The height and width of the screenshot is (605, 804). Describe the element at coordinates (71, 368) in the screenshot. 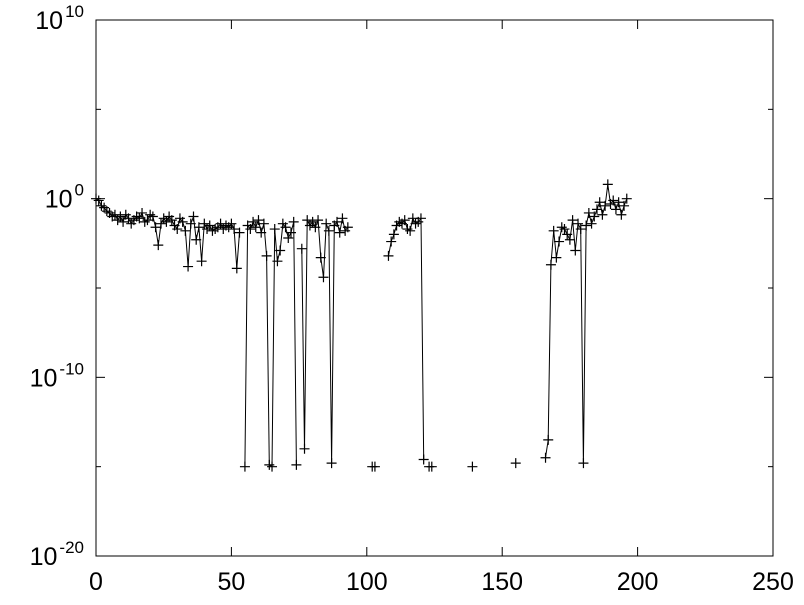

I see `y-tick-exponent: -10` at that location.